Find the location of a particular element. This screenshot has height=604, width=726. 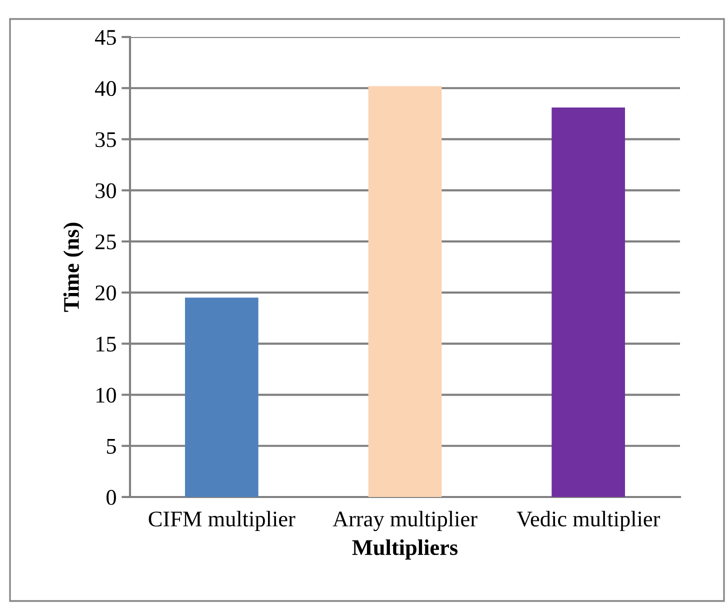

y-tick-label: 45 is located at coordinates (105, 37).